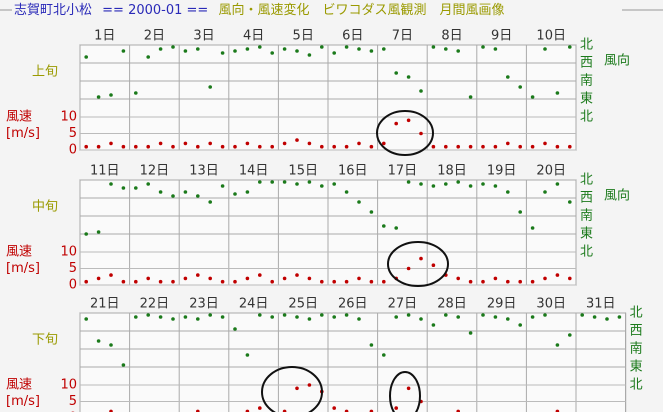  I want to click on x-tick-label: 7日, so click(402, 36).